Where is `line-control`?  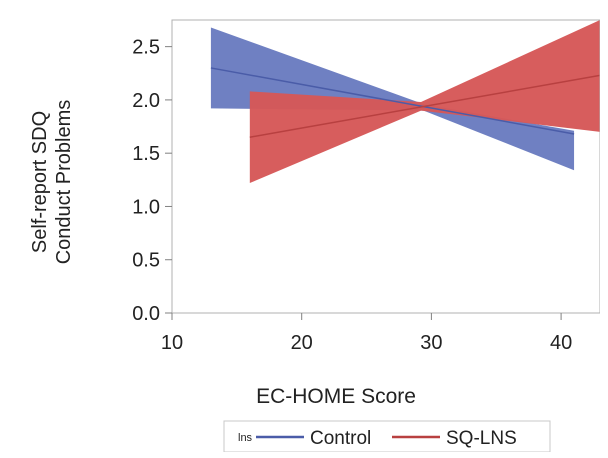
line-control is located at coordinates (392, 101).